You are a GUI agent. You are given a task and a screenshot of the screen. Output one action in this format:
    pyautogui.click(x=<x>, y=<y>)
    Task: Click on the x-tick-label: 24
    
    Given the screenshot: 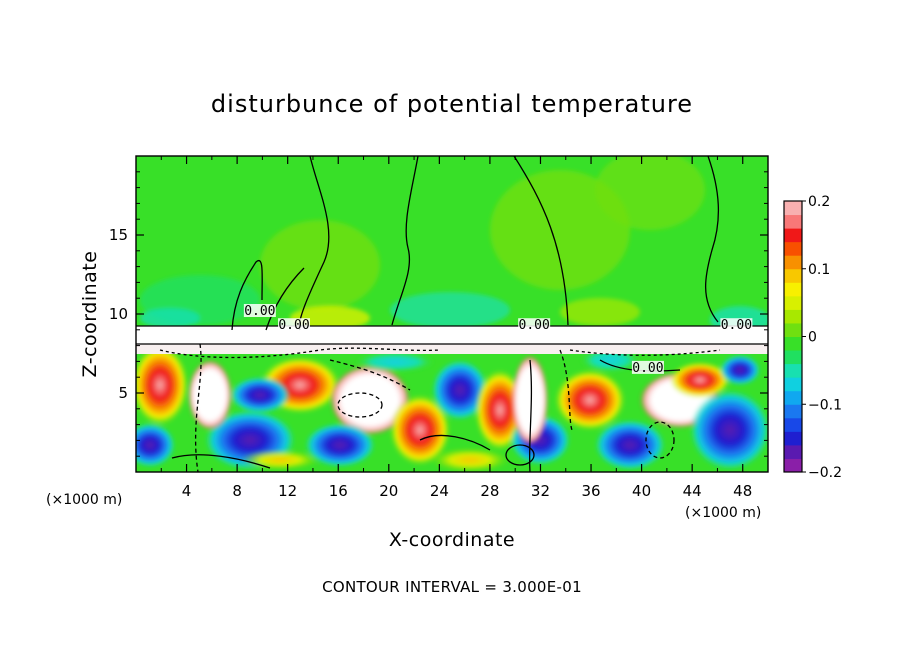 What is the action you would take?
    pyautogui.click(x=439, y=491)
    